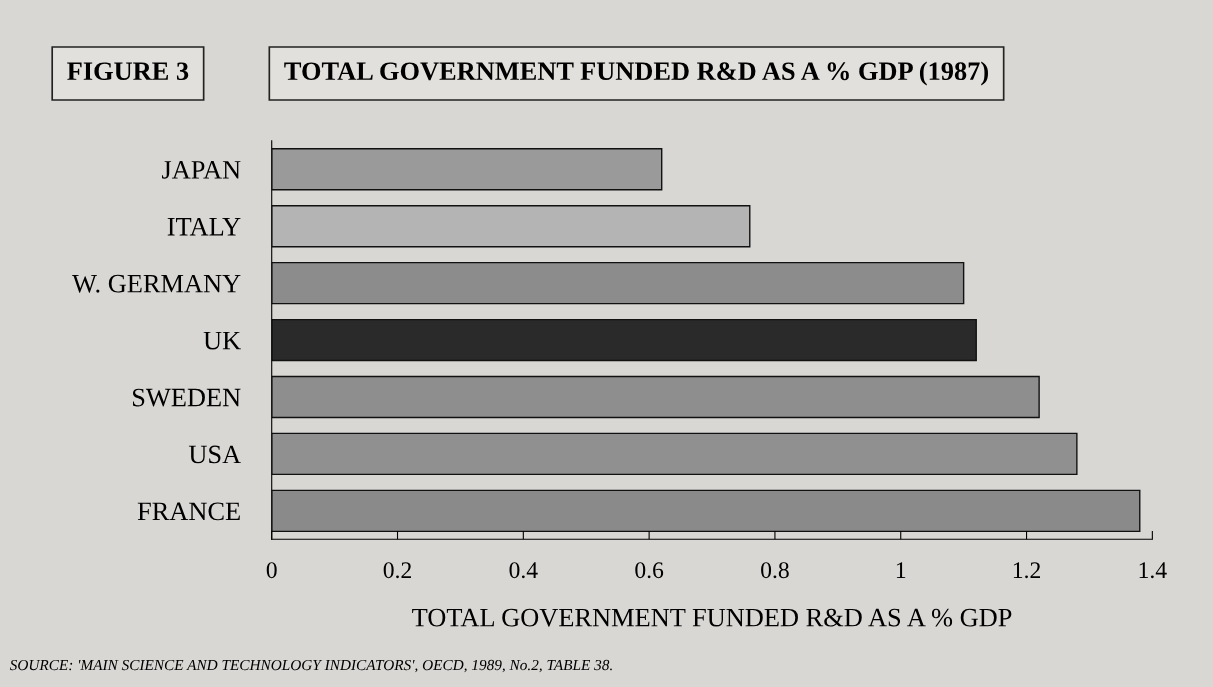 The width and height of the screenshot is (1213, 687). What do you see at coordinates (310, 666) in the screenshot?
I see `source-note: SOURCE: 'MAIN SCIENCE AND TECHNOLOGY INDICATORS', OECD, 1989, No.2, TABLE 38.` at bounding box center [310, 666].